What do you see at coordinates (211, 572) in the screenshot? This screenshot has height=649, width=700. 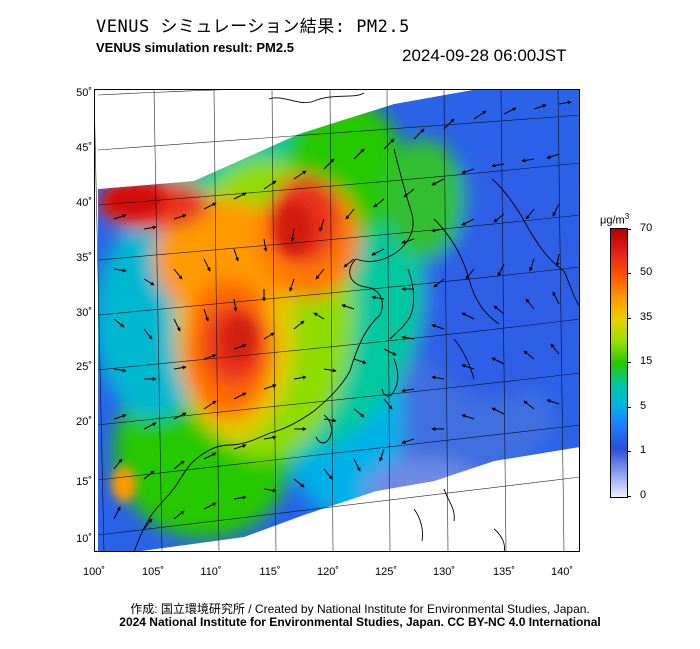 I see `lon-label-110: 110˚` at bounding box center [211, 572].